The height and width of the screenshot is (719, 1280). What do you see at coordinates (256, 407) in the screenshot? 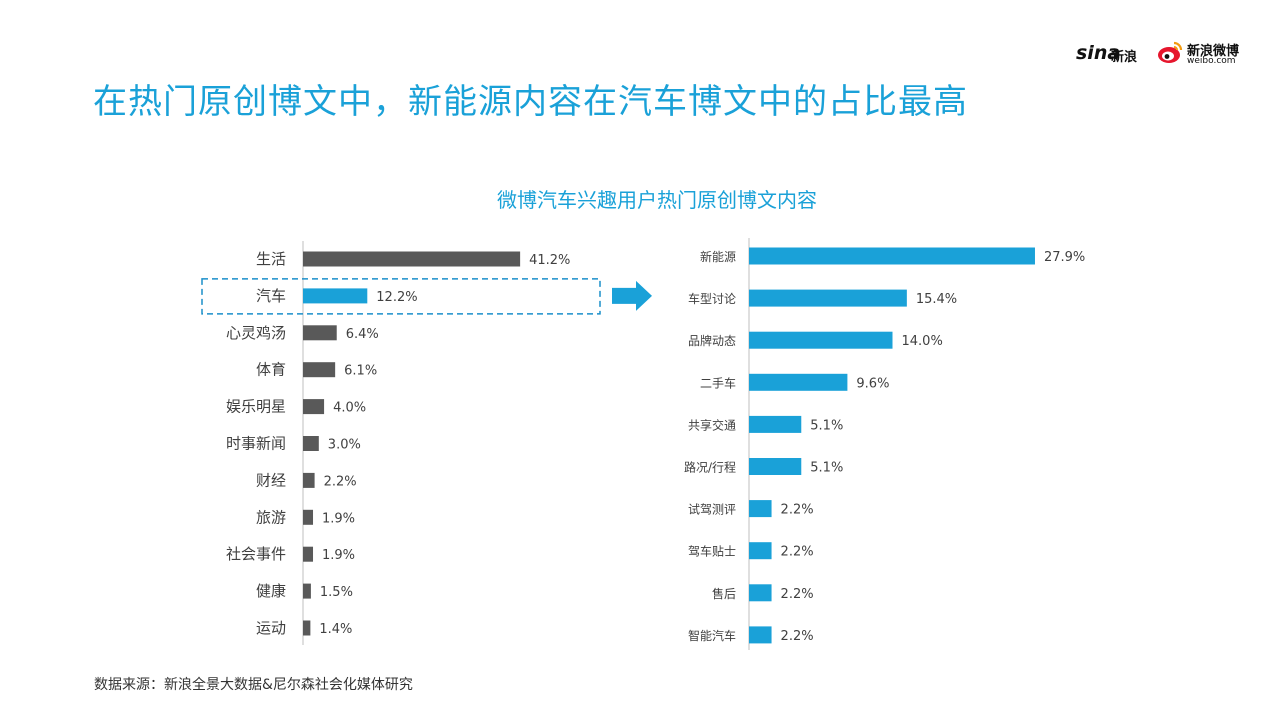
I see `left-category-label: 娱乐明星` at bounding box center [256, 407].